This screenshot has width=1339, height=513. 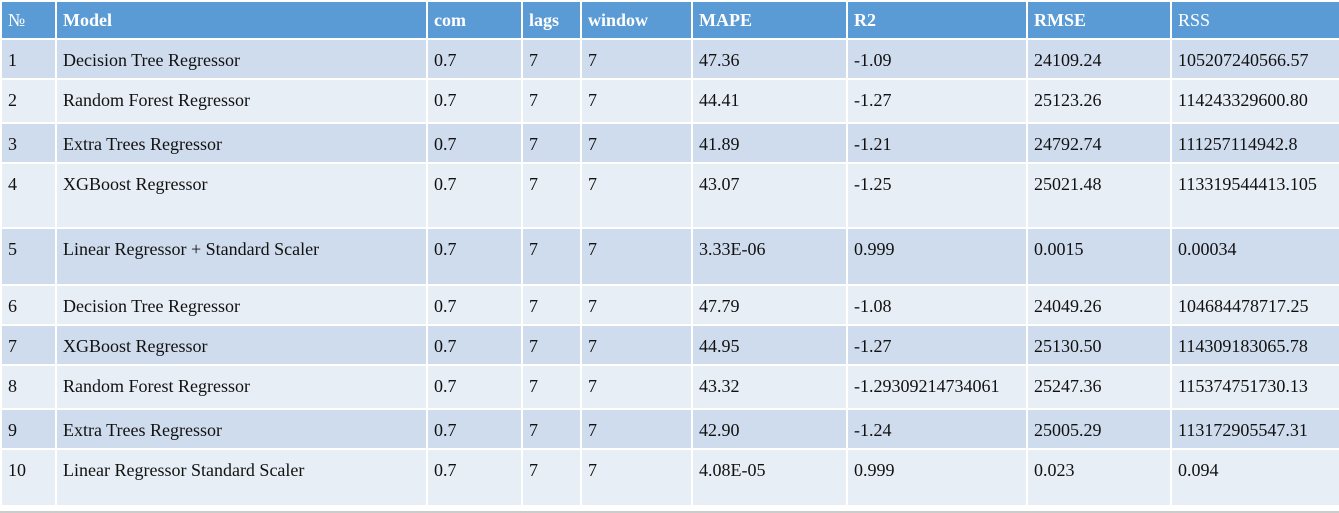 What do you see at coordinates (769, 20) in the screenshot?
I see `header-mape: MAPE` at bounding box center [769, 20].